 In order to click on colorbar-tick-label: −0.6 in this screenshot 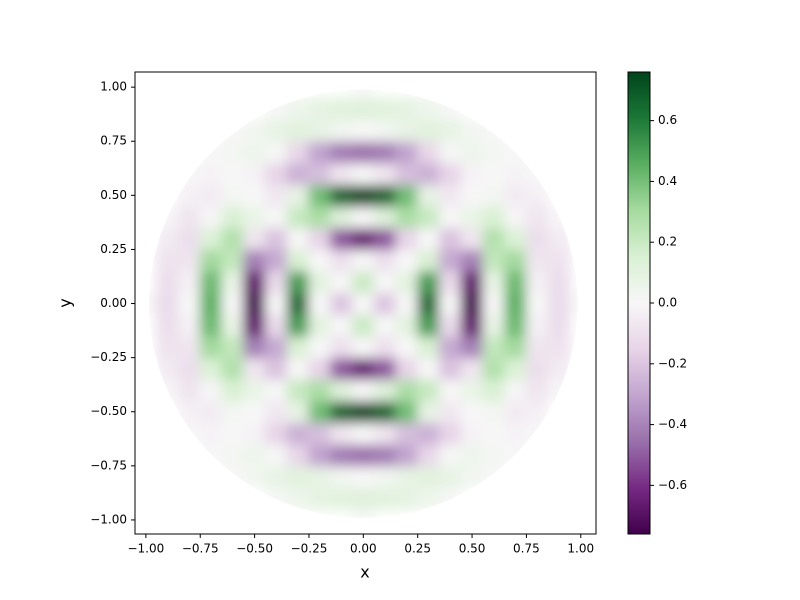, I will do `click(672, 485)`.